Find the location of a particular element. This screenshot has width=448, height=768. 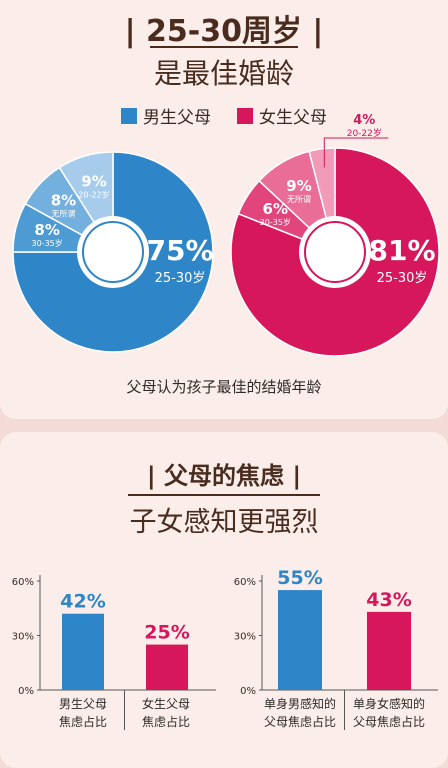

bar1-value-label-0: 55% is located at coordinates (299, 578).